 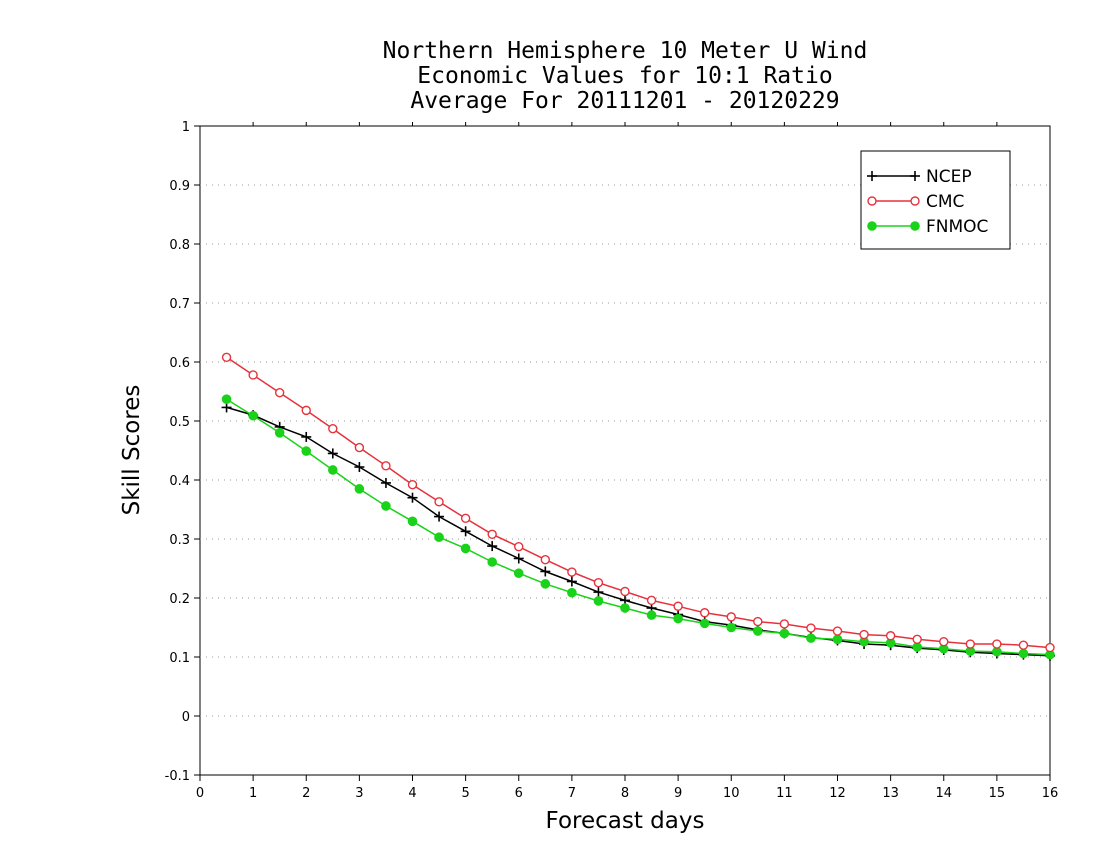 I want to click on y-tick-label: 1, so click(x=186, y=127).